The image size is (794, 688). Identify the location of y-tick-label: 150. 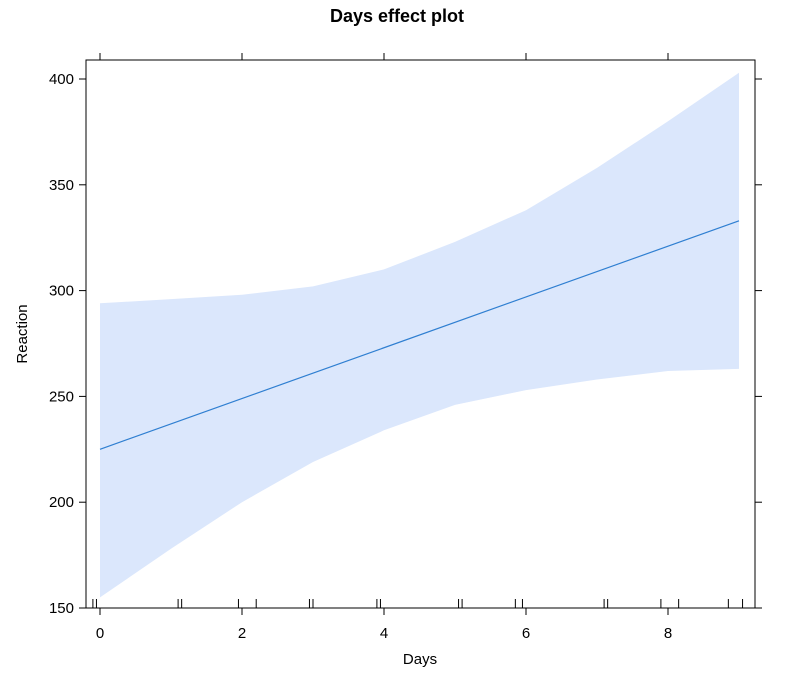
(61, 608).